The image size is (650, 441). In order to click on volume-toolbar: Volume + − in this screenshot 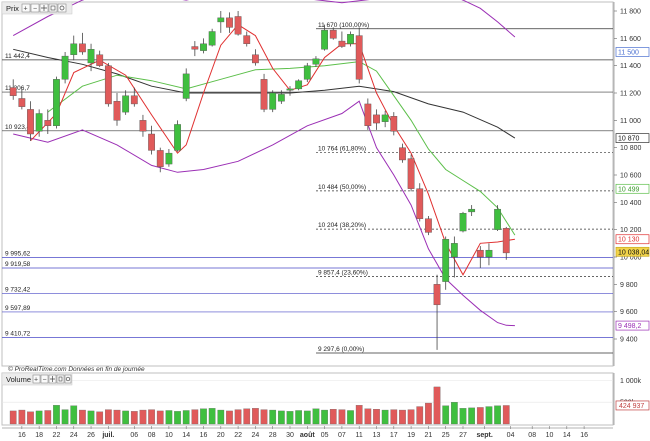, I will do `click(37, 379)`.